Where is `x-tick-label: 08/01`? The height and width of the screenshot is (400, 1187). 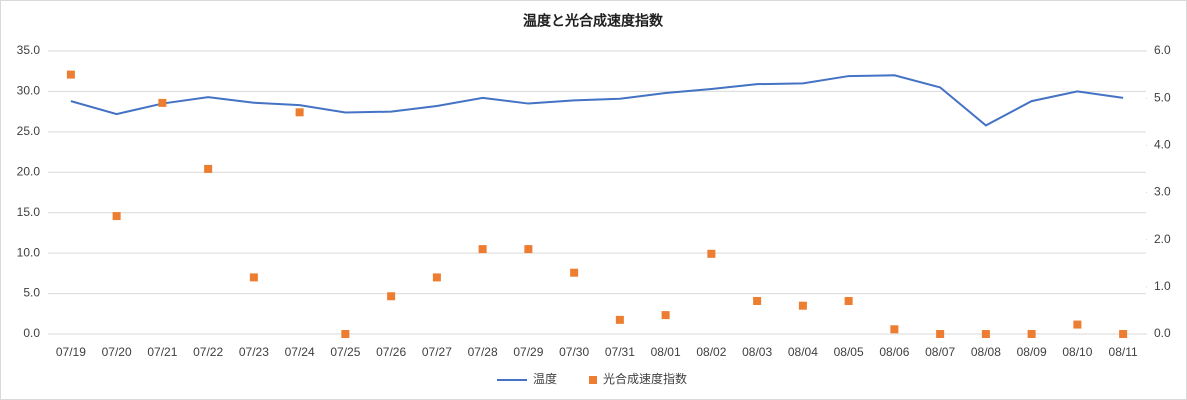 x-tick-label: 08/01 is located at coordinates (666, 352).